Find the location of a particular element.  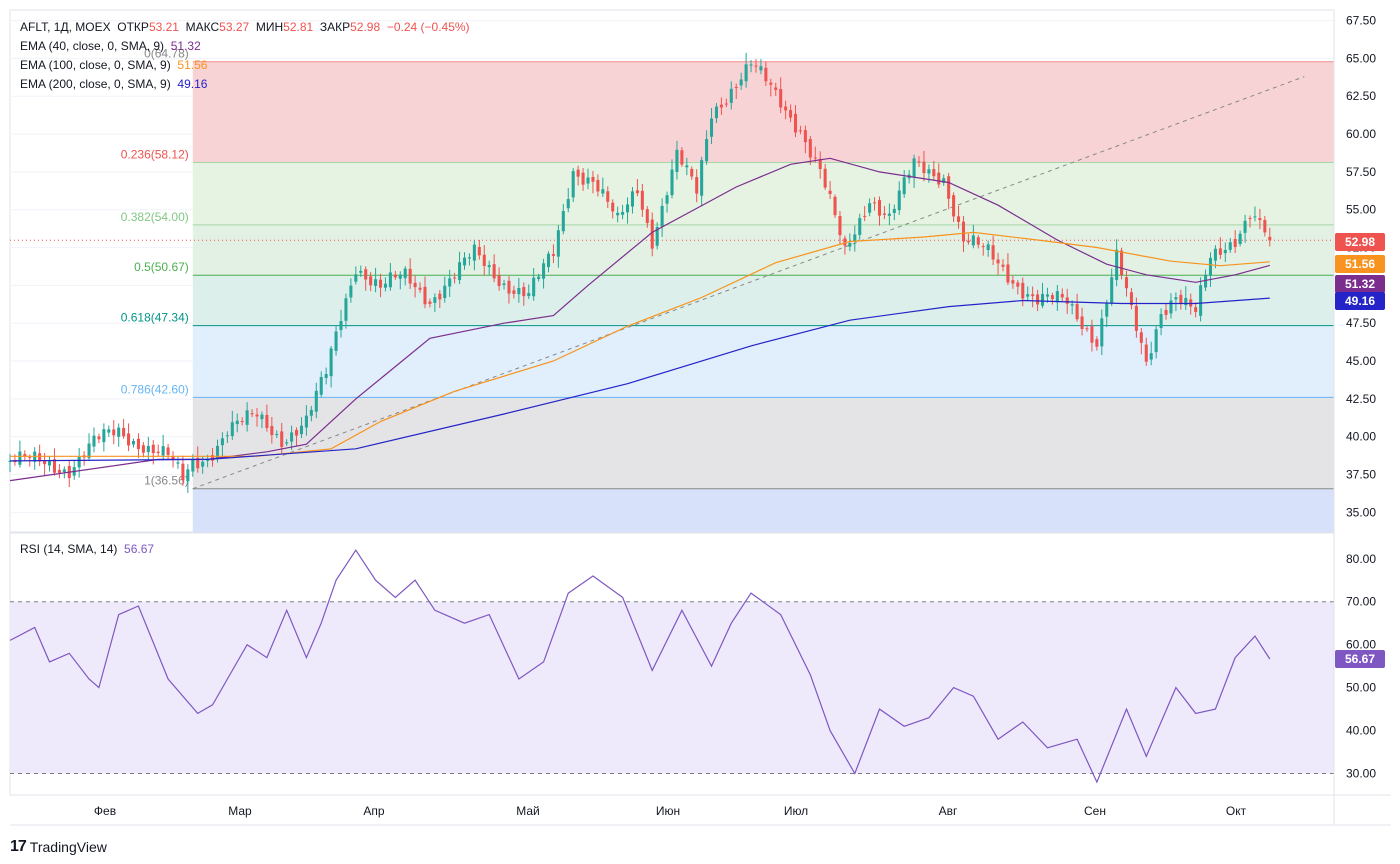

ema200-legend: EMA (200, close, 0, SMA, 9) 49.16 is located at coordinates (245, 84).